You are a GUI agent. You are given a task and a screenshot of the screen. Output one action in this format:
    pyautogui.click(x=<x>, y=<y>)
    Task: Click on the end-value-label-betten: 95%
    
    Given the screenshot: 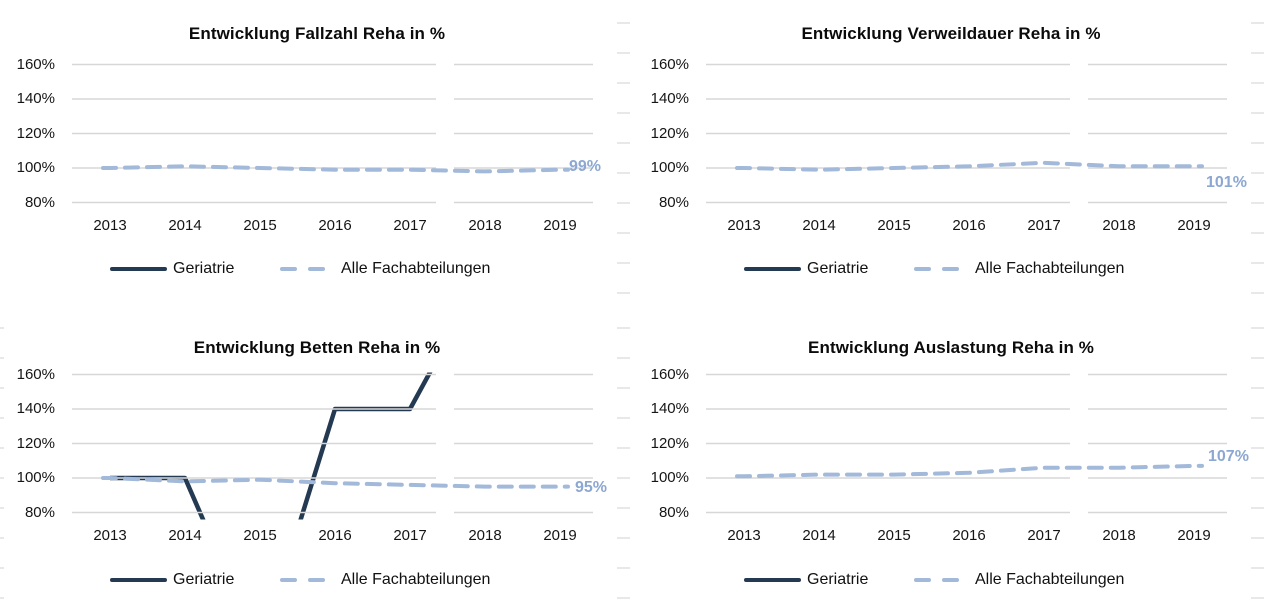 What is the action you would take?
    pyautogui.click(x=591, y=487)
    